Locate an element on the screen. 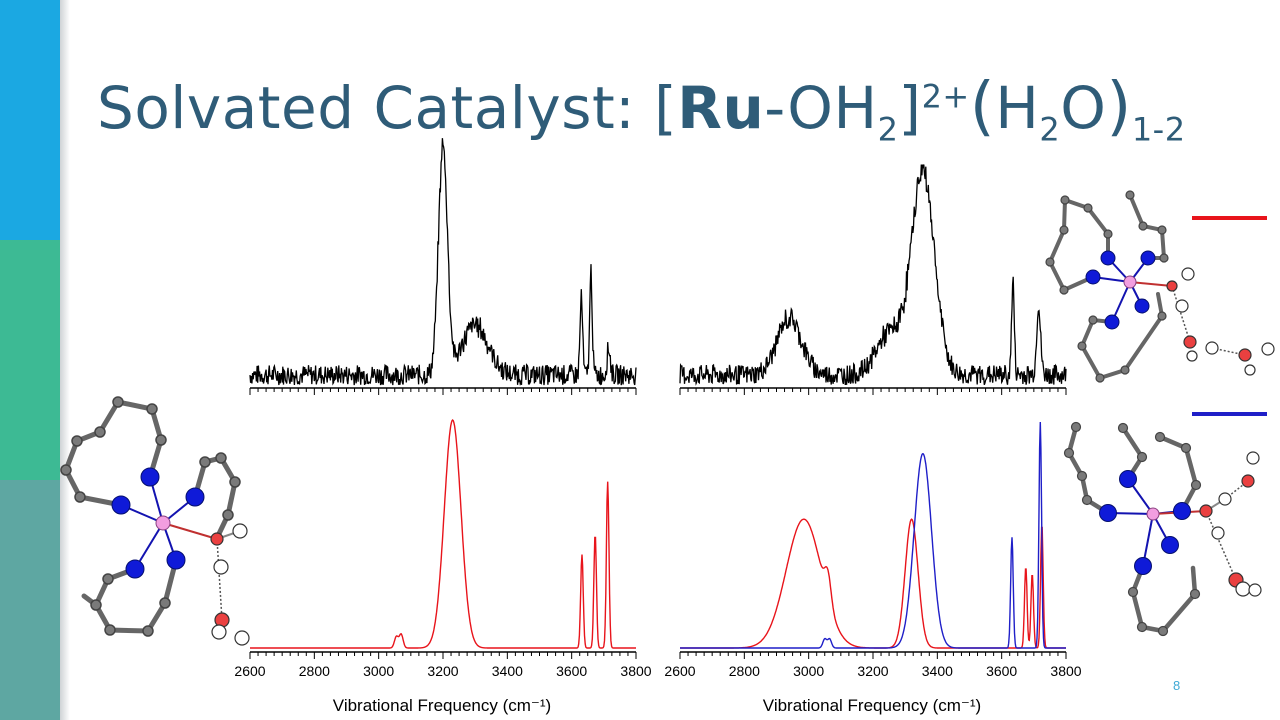 Image resolution: width=1280 pixels, height=720 pixels. slide-title: Solvated Catalyst: [Ru-OH2]2+(H2O)1-2 is located at coordinates (641, 109).